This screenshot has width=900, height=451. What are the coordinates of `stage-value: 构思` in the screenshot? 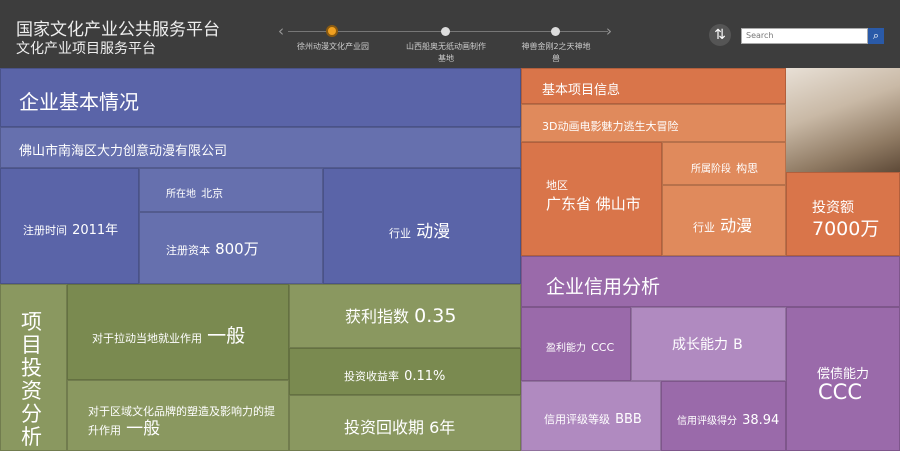 It's located at (747, 168).